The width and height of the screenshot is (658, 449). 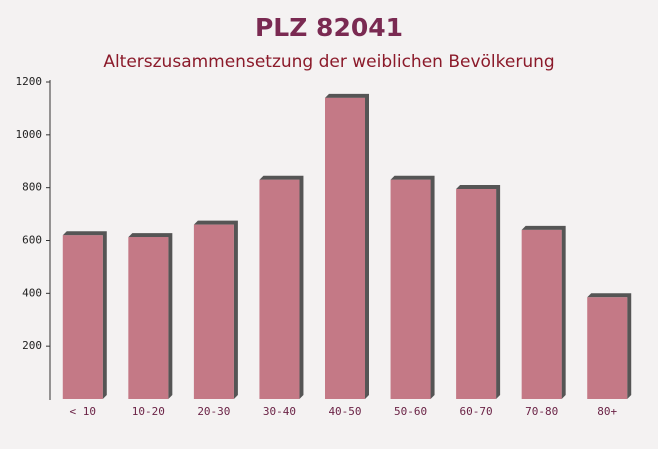 I want to click on x-tick-label: 40-50, so click(x=344, y=411).